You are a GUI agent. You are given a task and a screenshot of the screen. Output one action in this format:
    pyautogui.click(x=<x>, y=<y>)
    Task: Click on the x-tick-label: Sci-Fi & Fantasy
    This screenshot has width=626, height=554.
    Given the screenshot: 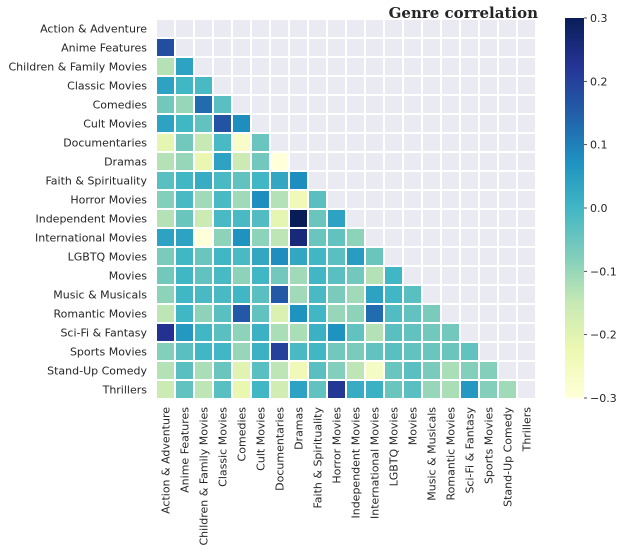 What is the action you would take?
    pyautogui.click(x=470, y=450)
    